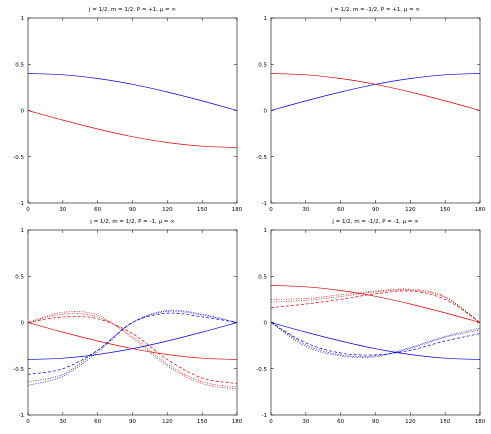  What do you see at coordinates (131, 222) in the screenshot?
I see `panel-title: j = 1/2, m = 1/2, P = -1, μ = ∞` at bounding box center [131, 222].